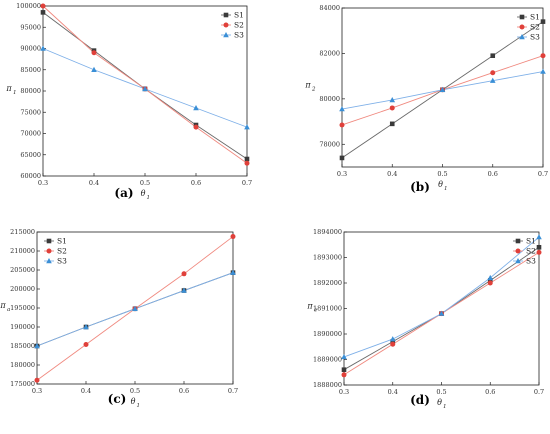  What do you see at coordinates (441, 297) in the screenshot?
I see `series-line-s3` at bounding box center [441, 297].